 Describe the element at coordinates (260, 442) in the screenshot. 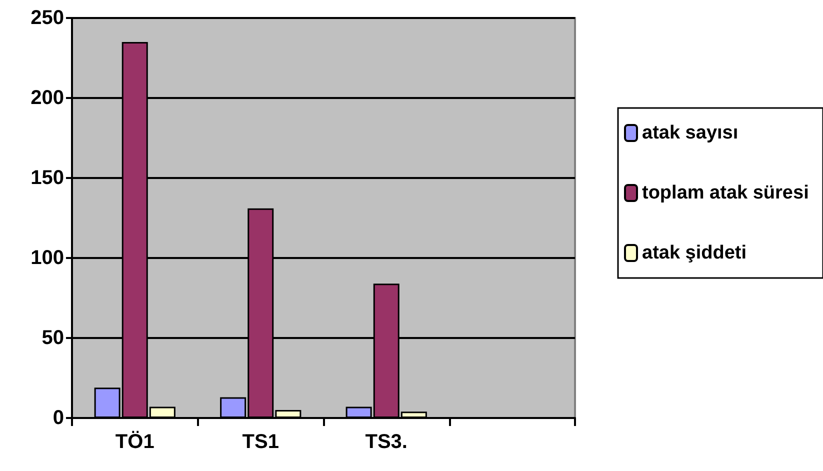

I see `x-tick-label: TS1` at that location.